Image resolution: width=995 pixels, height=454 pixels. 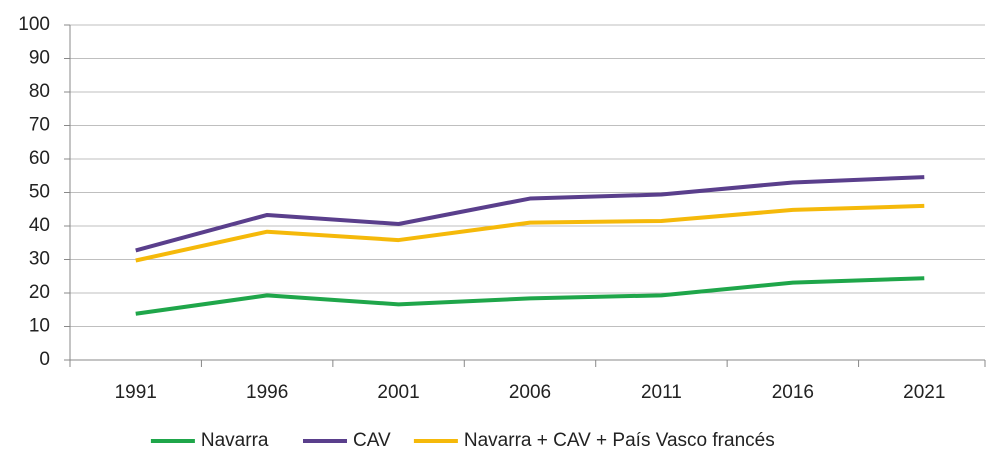 I want to click on y-tick-label: 100, so click(x=34, y=24).